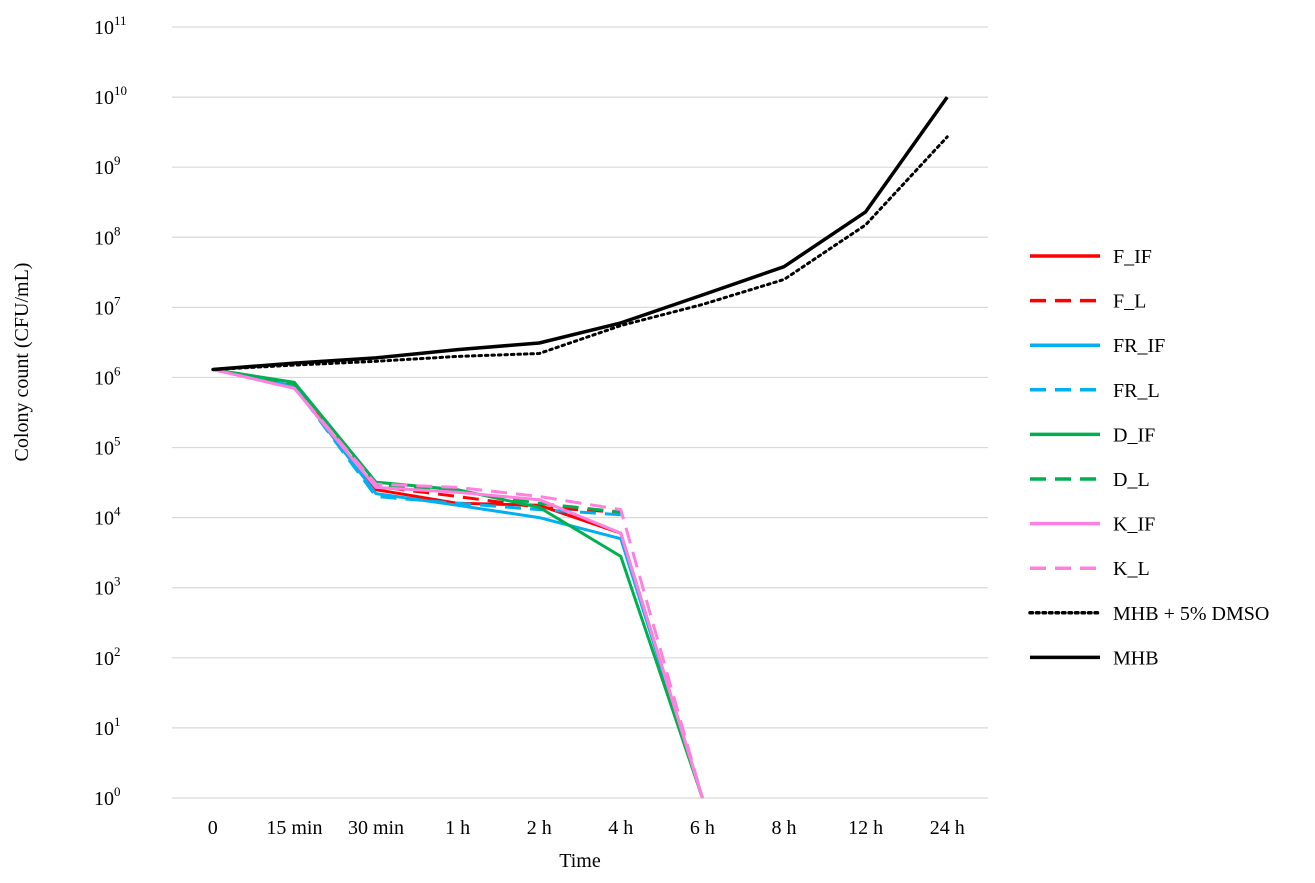 This screenshot has height=883, width=1315. What do you see at coordinates (865, 828) in the screenshot?
I see `x-tick-label-8: 12 h` at bounding box center [865, 828].